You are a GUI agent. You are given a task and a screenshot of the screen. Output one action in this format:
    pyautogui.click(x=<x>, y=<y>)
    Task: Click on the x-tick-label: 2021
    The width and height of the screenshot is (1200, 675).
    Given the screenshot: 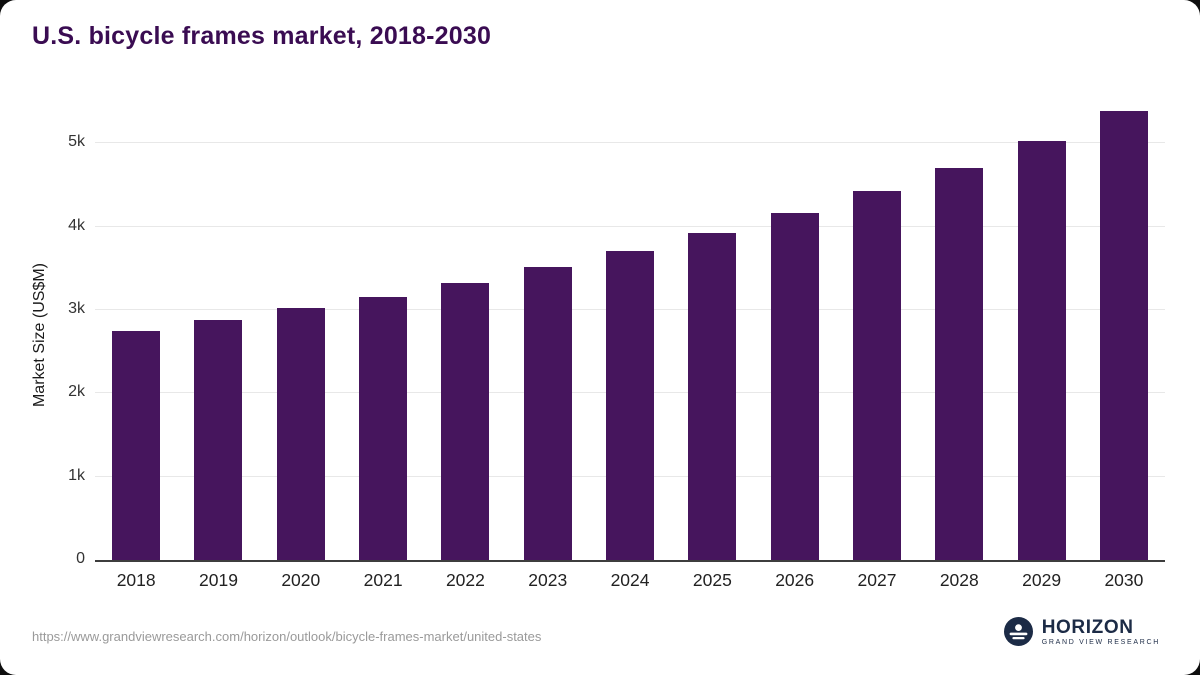 What is the action you would take?
    pyautogui.click(x=383, y=580)
    